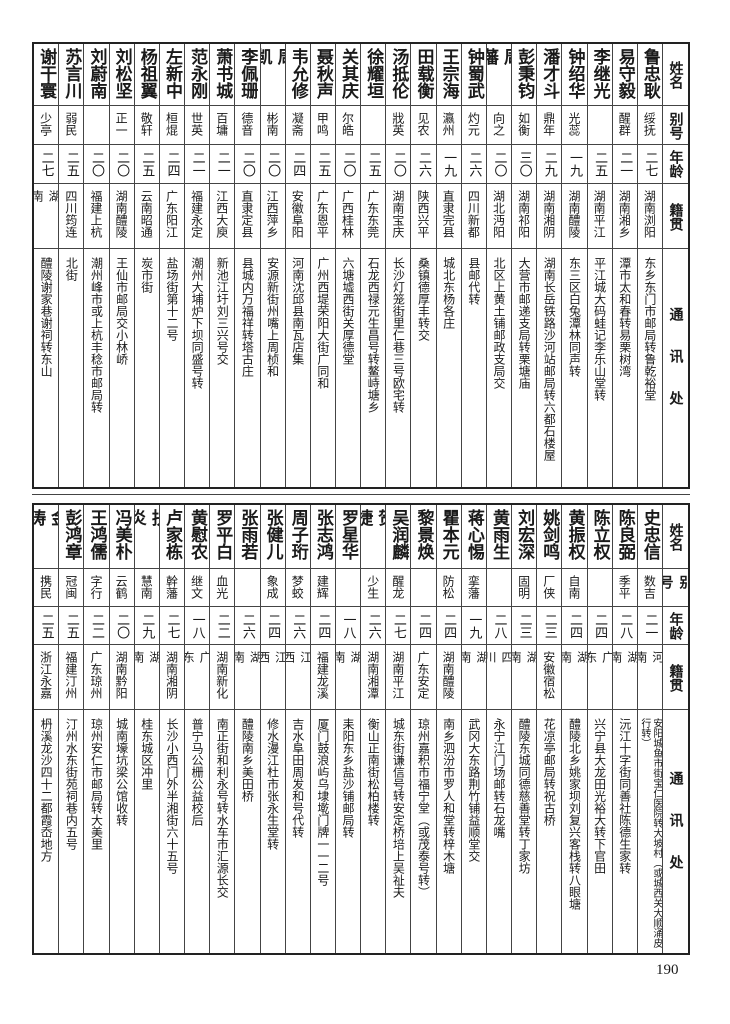 This screenshot has width=730, height=1024. Describe the element at coordinates (247, 265) in the screenshot. I see `person-column: 李佩珊 德音 二〇 直隶定县 县城内万福祥转塔古庄` at that location.